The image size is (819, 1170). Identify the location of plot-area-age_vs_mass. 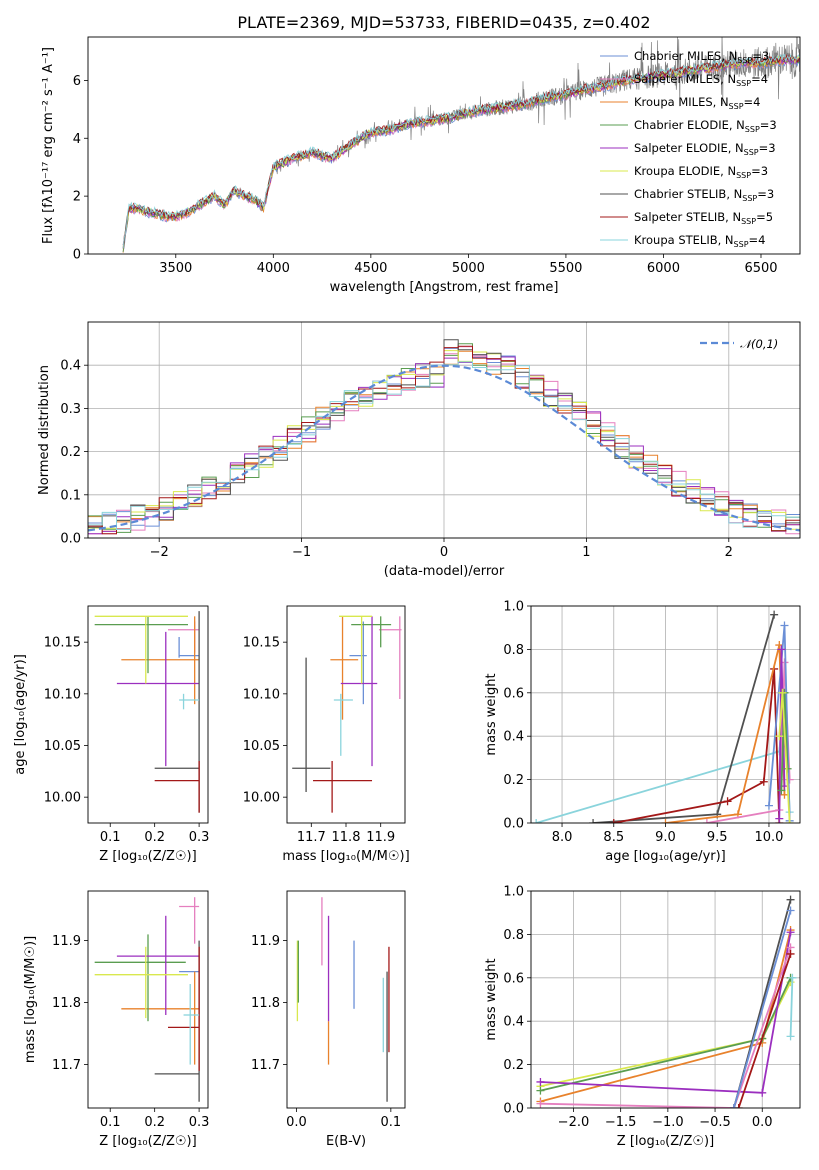
(347, 714).